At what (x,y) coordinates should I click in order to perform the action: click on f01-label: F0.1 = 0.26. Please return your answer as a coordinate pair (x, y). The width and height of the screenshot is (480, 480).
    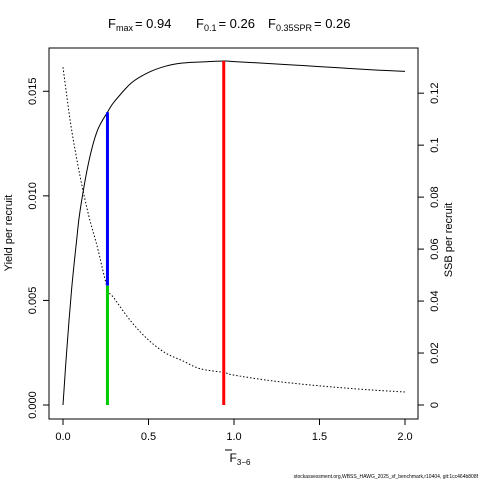
    Looking at the image, I should click on (225, 24).